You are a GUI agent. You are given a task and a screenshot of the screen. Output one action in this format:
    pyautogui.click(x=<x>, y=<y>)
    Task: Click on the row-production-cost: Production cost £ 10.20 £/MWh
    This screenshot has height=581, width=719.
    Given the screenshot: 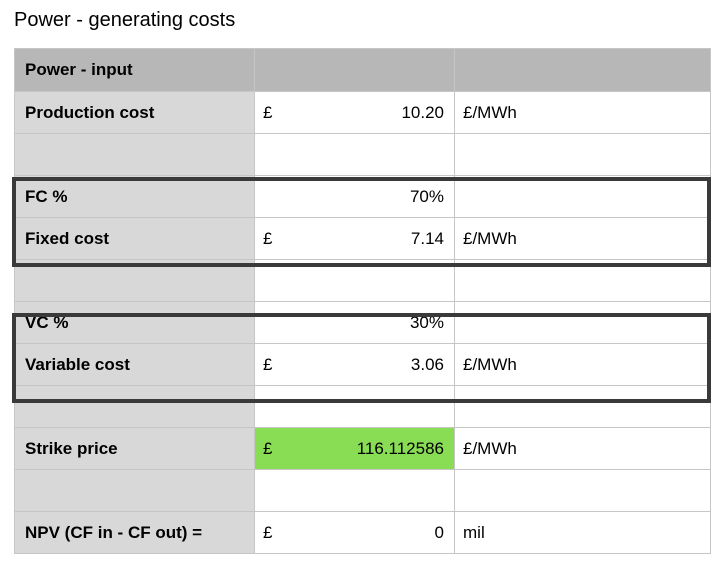 What is the action you would take?
    pyautogui.click(x=362, y=112)
    